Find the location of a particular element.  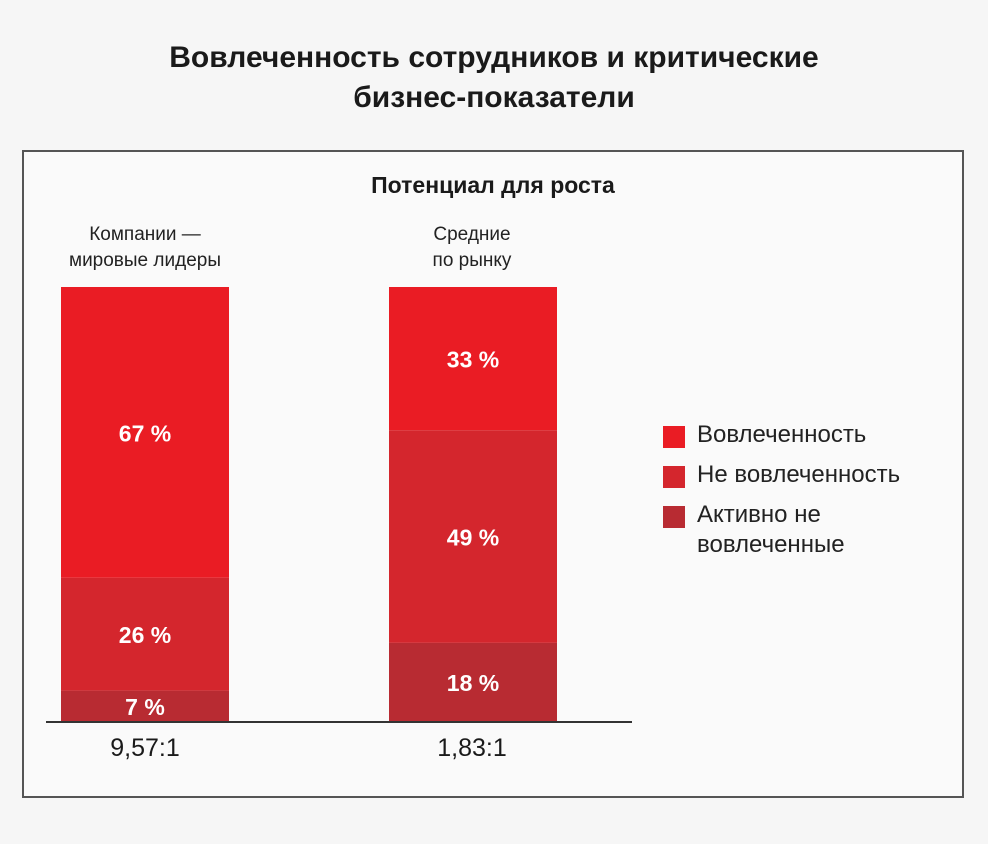

legend-label-actively-disengaged: Активно не вовлеченные is located at coordinates (771, 529).